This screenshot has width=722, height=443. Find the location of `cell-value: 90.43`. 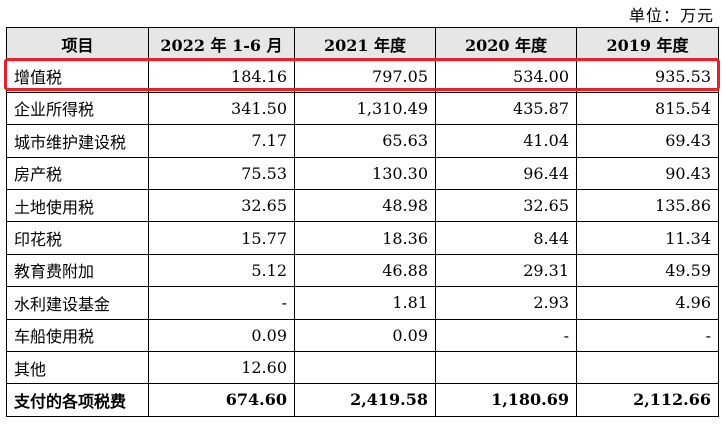

cell-value: 90.43 is located at coordinates (647, 173).